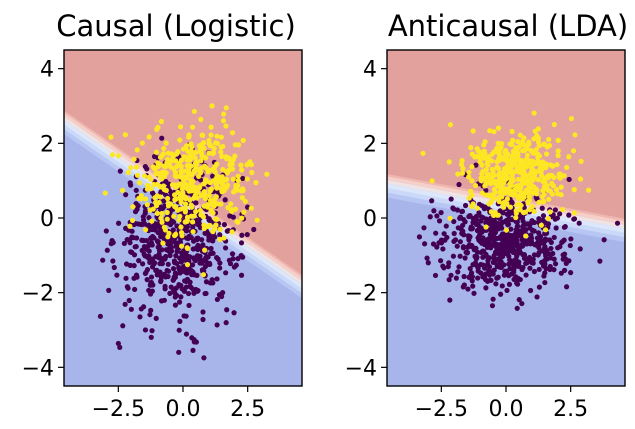 This screenshot has height=429, width=635. What do you see at coordinates (506, 217) in the screenshot?
I see `anticausal-lda-probability-band` at bounding box center [506, 217].